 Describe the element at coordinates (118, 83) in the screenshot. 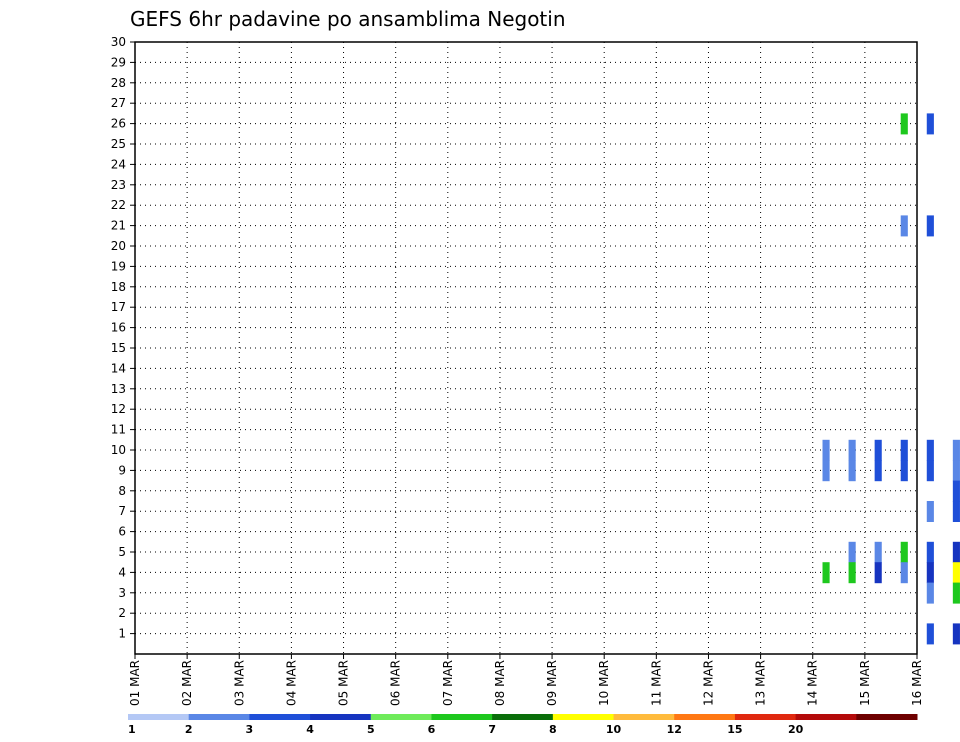

I see `y-tick-label: 28` at that location.